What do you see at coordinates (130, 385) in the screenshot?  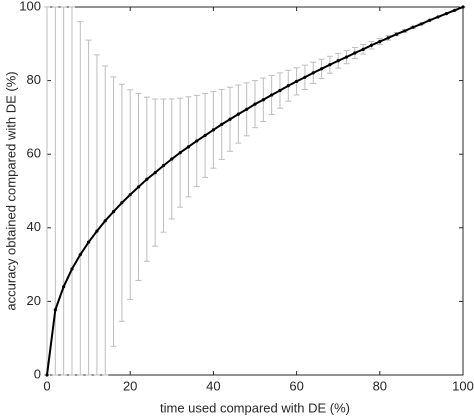 I see `x-tick-label: 20` at bounding box center [130, 385].